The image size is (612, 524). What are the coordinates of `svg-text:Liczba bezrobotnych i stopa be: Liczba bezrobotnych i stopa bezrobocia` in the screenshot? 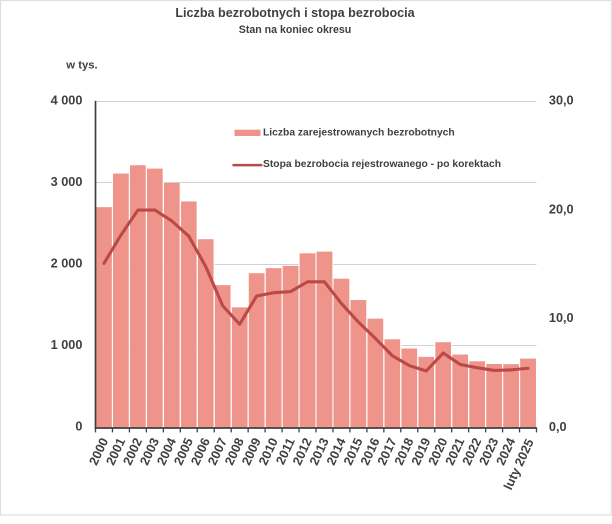 It's located at (295, 13).